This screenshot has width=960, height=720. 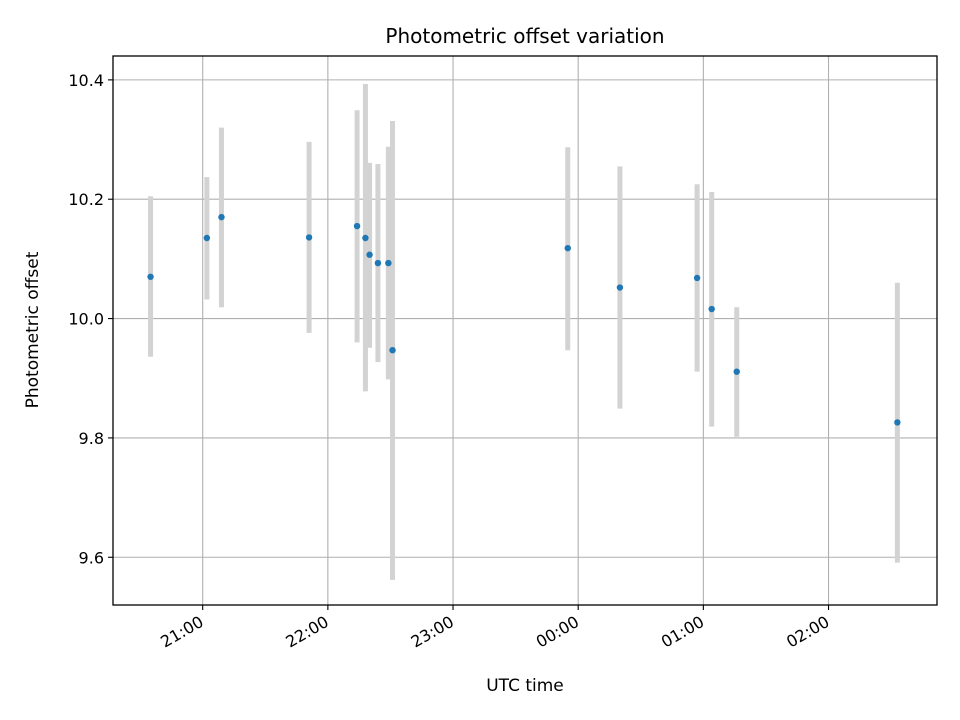 What do you see at coordinates (91, 557) in the screenshot?
I see `y-tick-label: 9.6` at bounding box center [91, 557].